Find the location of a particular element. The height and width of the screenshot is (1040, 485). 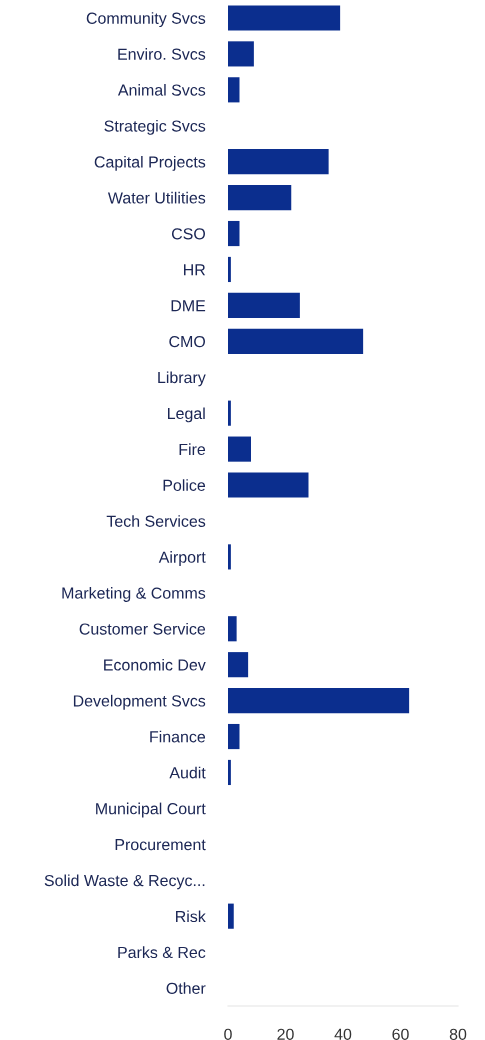

x-tick-label: 80 is located at coordinates (458, 1034).